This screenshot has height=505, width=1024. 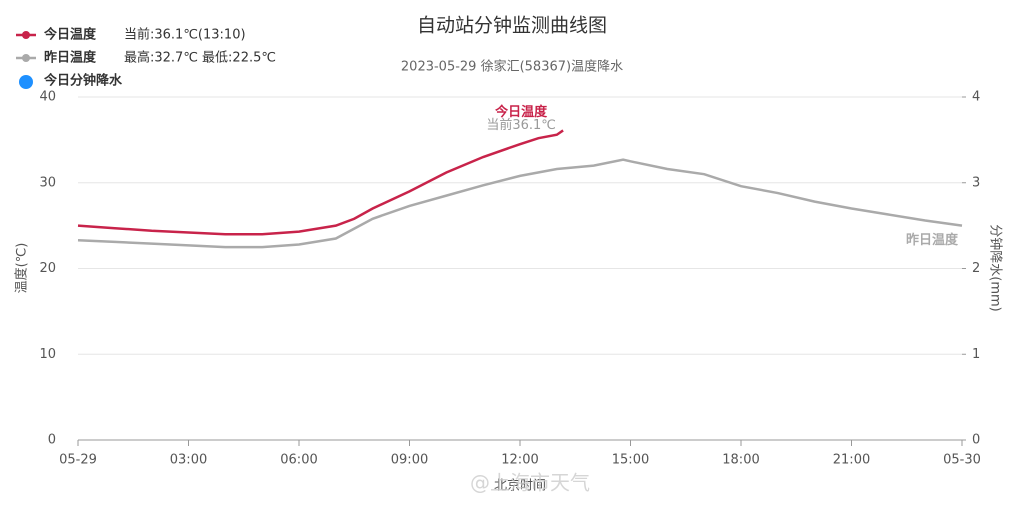 What do you see at coordinates (70, 58) in the screenshot?
I see `legend-label: 昨日温度` at bounding box center [70, 58].